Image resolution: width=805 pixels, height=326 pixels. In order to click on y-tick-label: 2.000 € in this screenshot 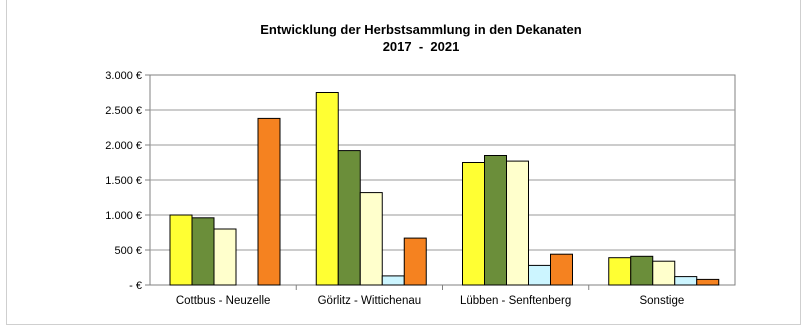, I will do `click(123, 146)`.